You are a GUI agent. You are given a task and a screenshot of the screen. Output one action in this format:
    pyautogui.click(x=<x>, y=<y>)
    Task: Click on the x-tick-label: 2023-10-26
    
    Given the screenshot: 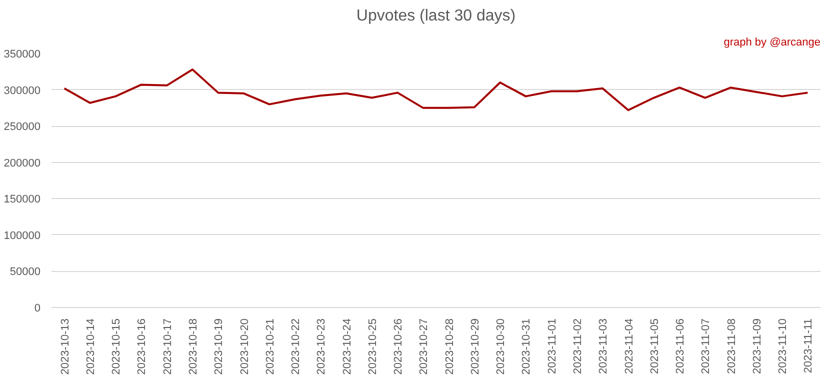 What is the action you would take?
    pyautogui.click(x=398, y=346)
    